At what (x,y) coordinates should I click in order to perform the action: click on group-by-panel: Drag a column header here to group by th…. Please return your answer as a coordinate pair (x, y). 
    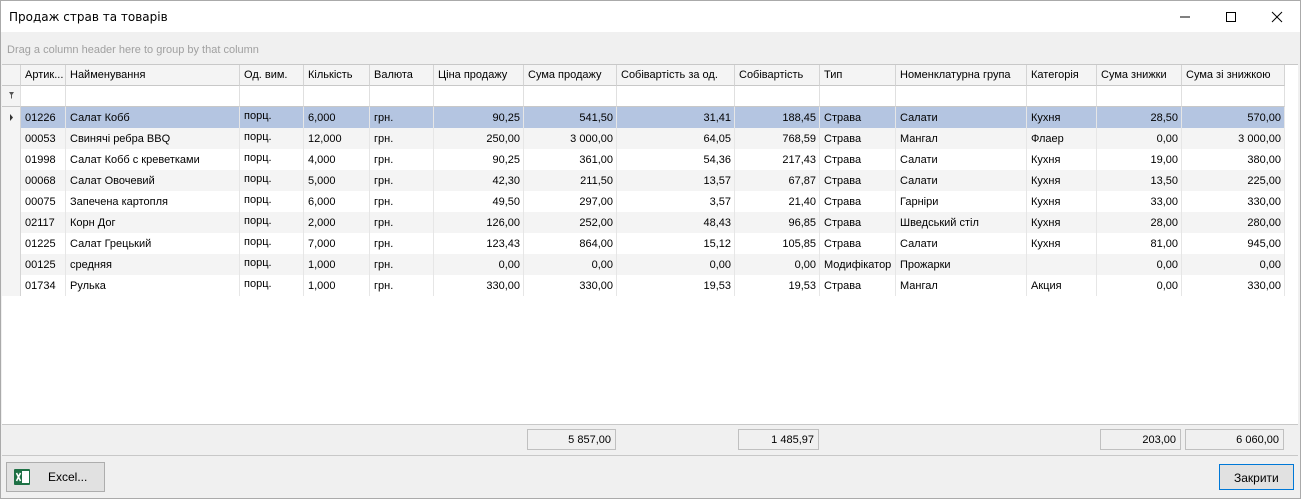
    Looking at the image, I should click on (650, 49).